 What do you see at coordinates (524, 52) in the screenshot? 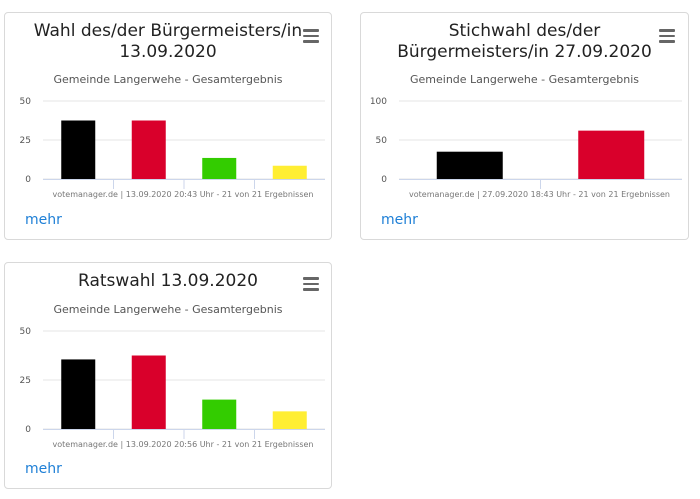
I see `chart-title-line: Bürgermeisters/in 27.09.2020` at bounding box center [524, 52].